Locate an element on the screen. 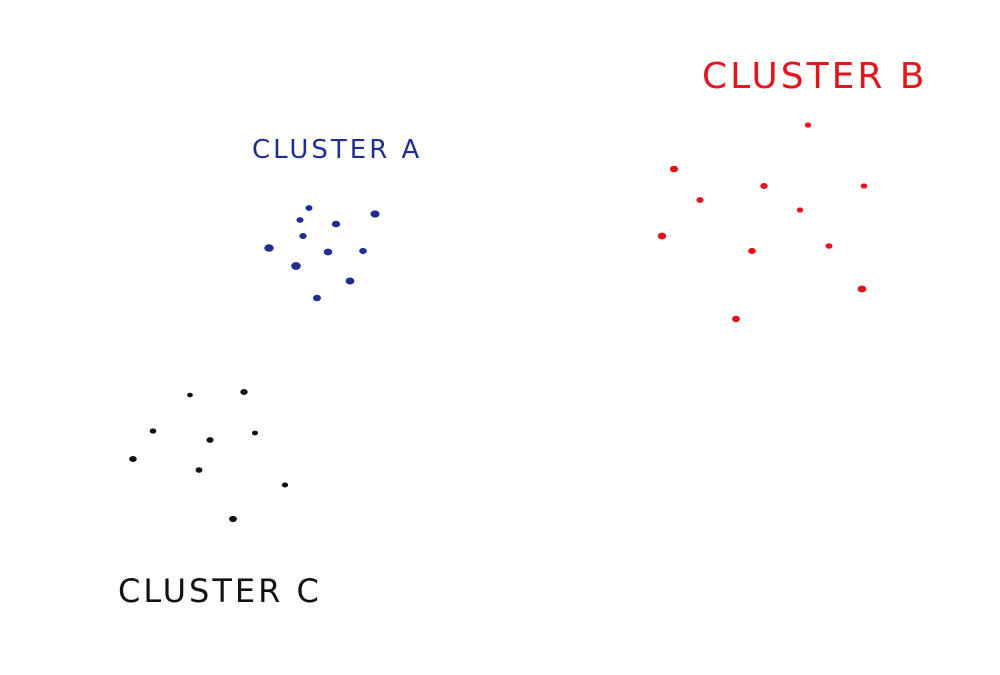  cluster-a-label: CLUSTER A is located at coordinates (337, 150).